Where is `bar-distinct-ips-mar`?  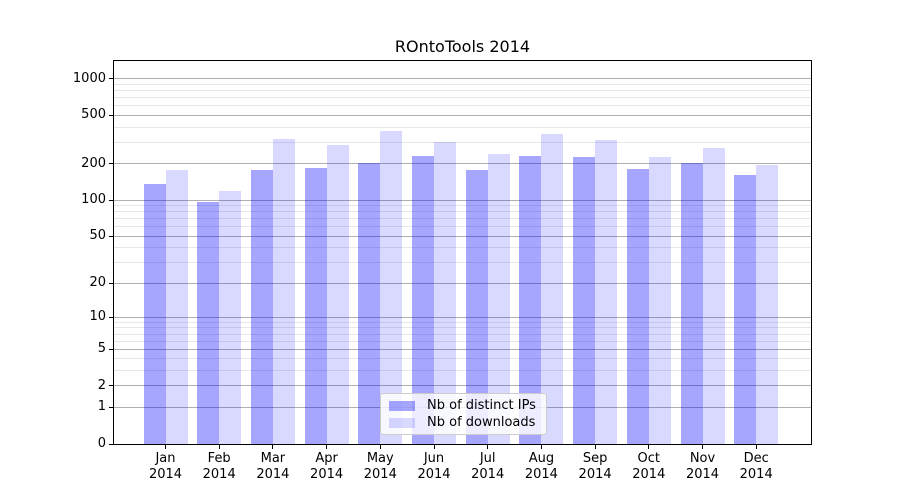 bar-distinct-ips-mar is located at coordinates (261, 306).